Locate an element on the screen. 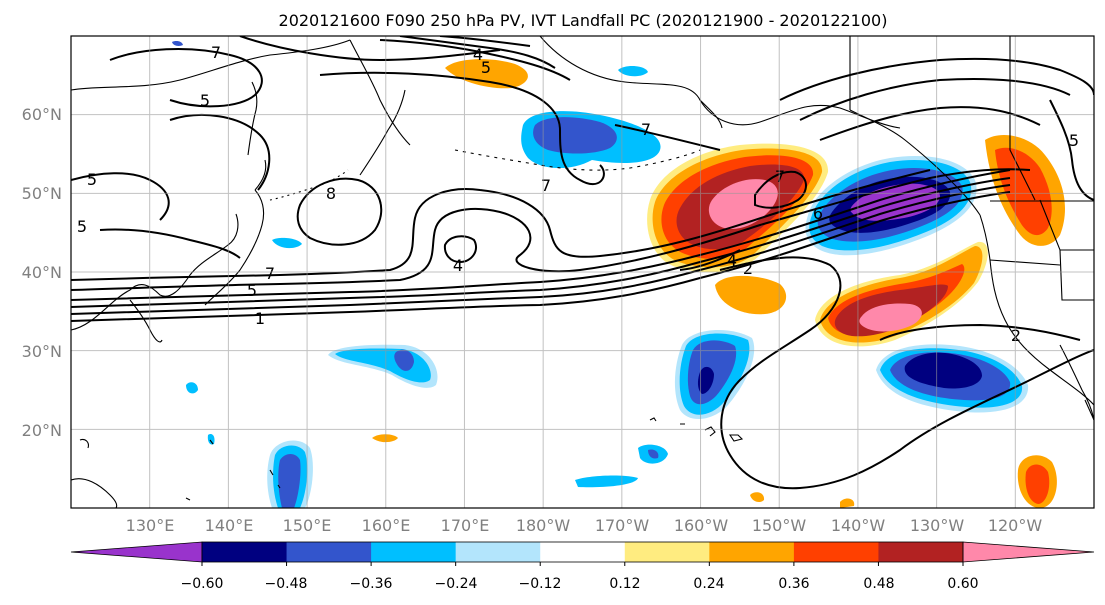 The width and height of the screenshot is (1105, 605). colorbar is located at coordinates (582, 553).